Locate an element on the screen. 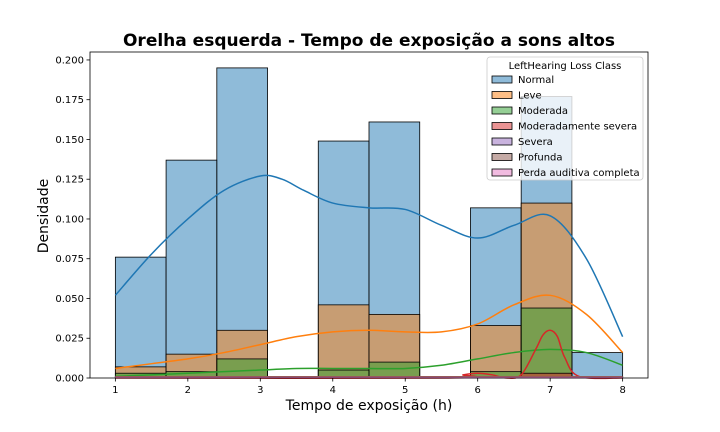  legend-label-0: Normal is located at coordinates (536, 80).